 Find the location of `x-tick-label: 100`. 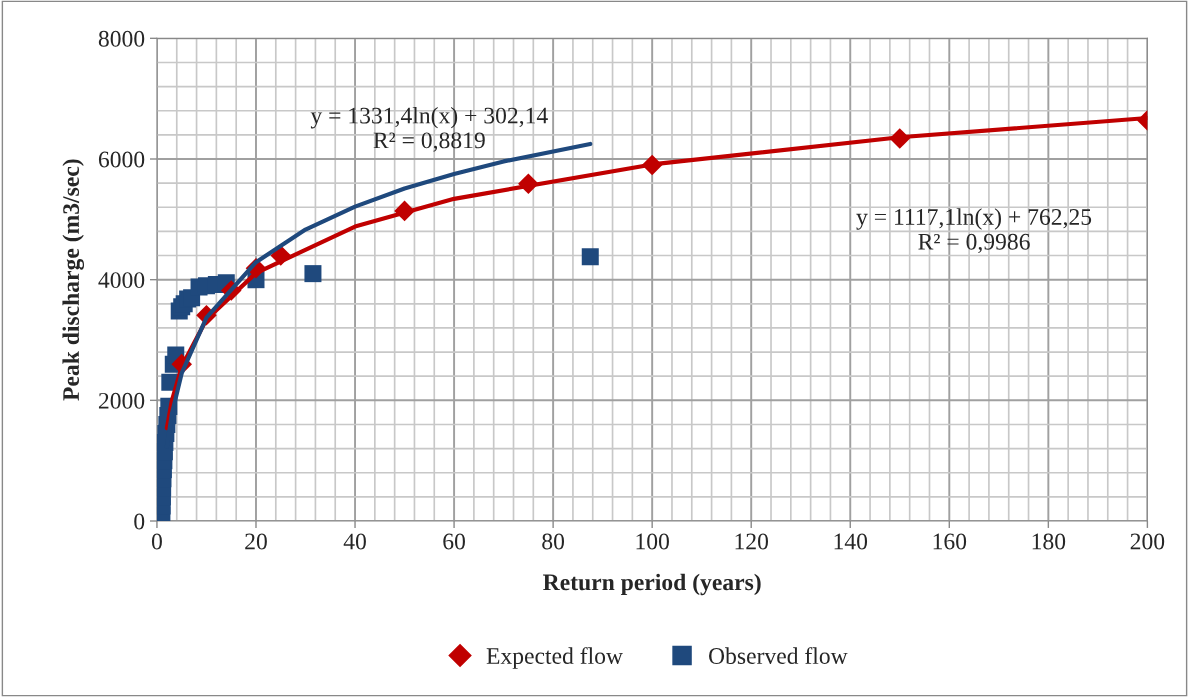

x-tick-label: 100 is located at coordinates (652, 541).